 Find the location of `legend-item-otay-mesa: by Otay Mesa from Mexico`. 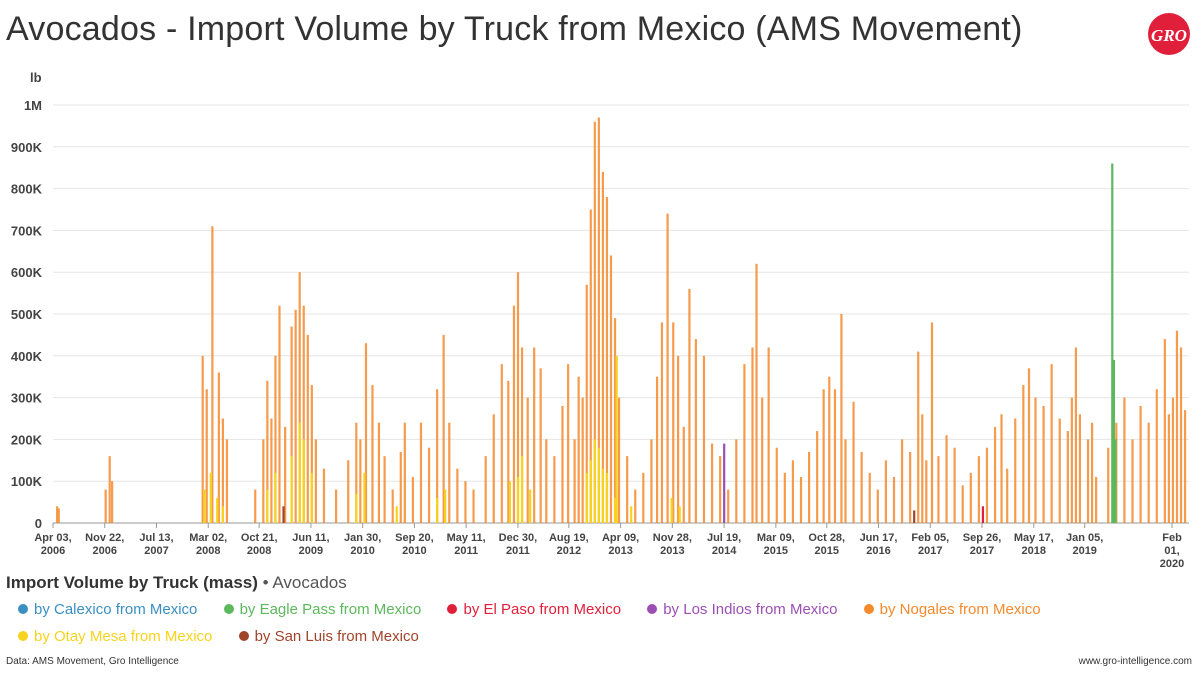

legend-item-otay-mesa: by Otay Mesa from Mexico is located at coordinates (115, 636).